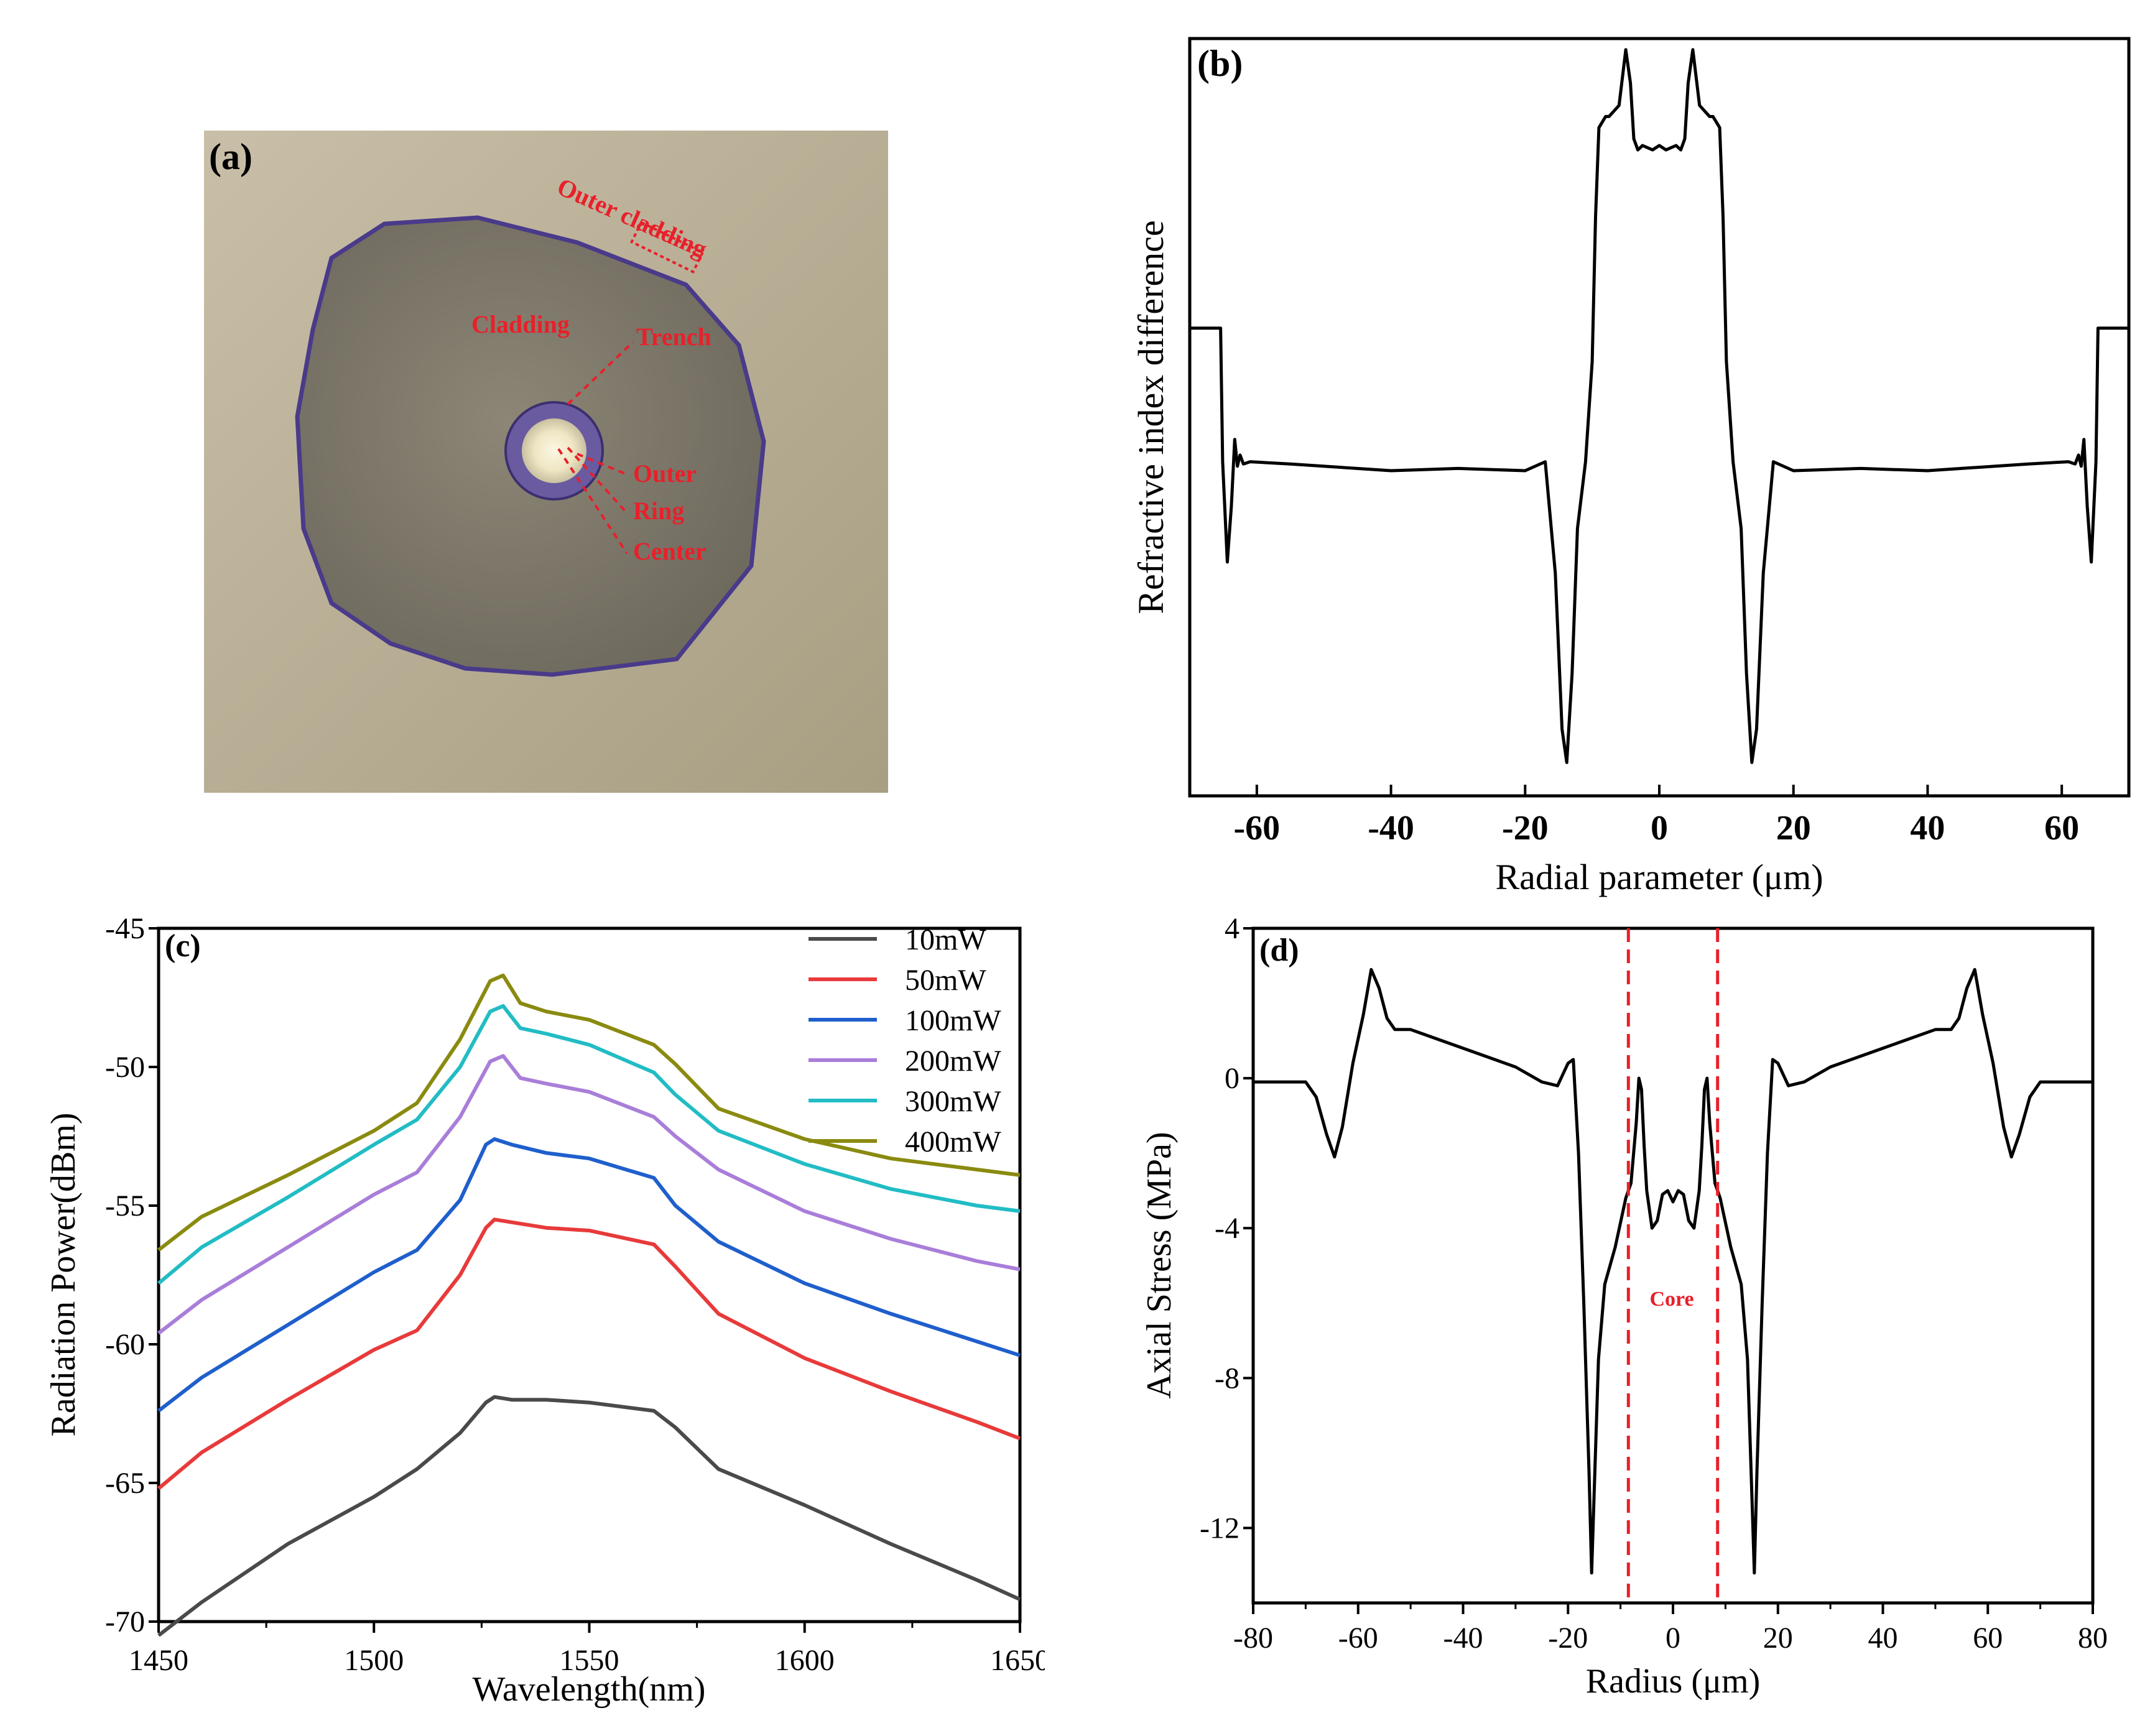 Image resolution: width=2150 pixels, height=1736 pixels. Describe the element at coordinates (64, 1274) in the screenshot. I see `y-axis-label: Radiation Power(dBm)` at that location.